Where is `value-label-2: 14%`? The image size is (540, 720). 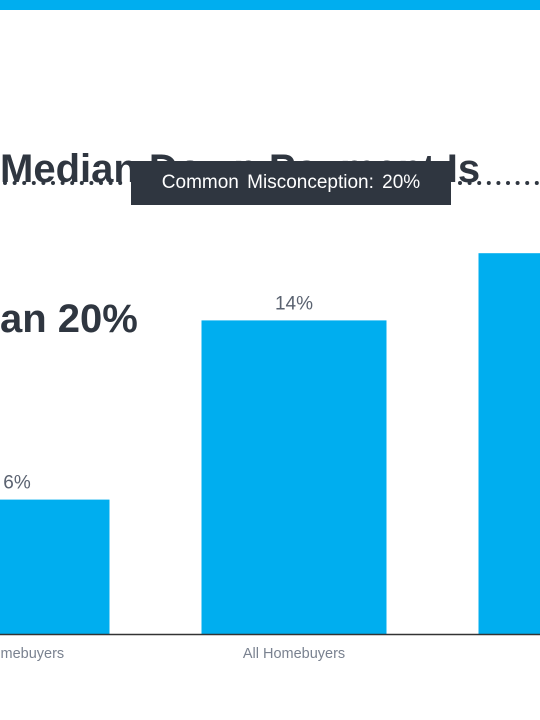
value-label-2: 14% is located at coordinates (294, 303).